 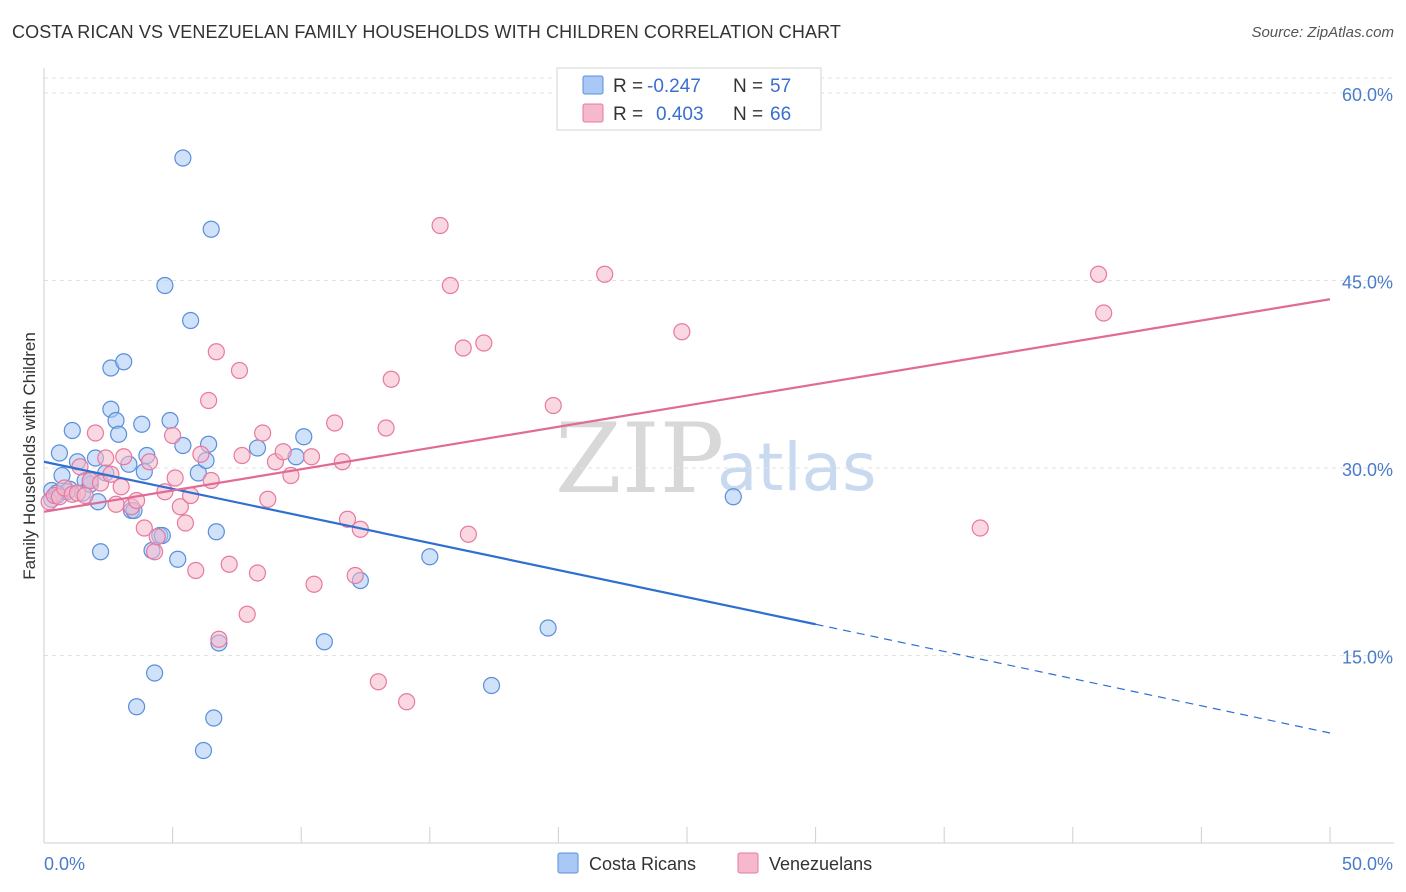 I want to click on y-tick-label: 15.0%, so click(x=1367, y=658).